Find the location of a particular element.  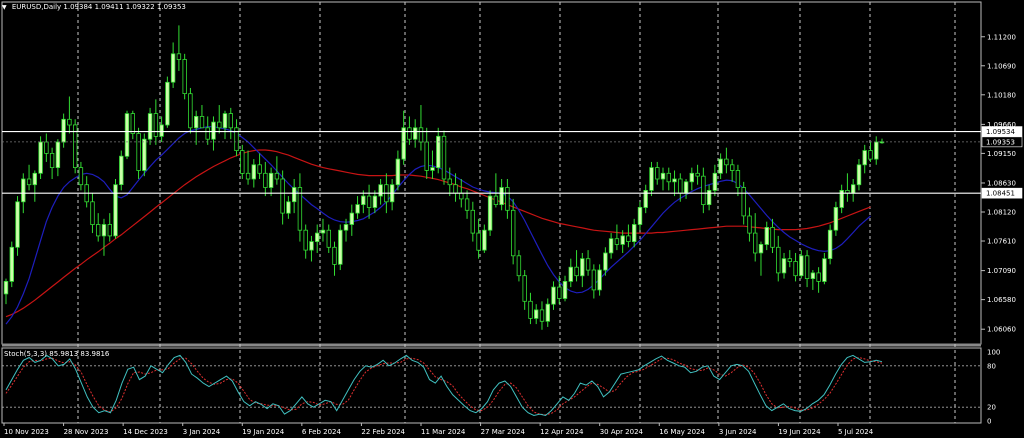

stochastic-pane is located at coordinates (491, 385).